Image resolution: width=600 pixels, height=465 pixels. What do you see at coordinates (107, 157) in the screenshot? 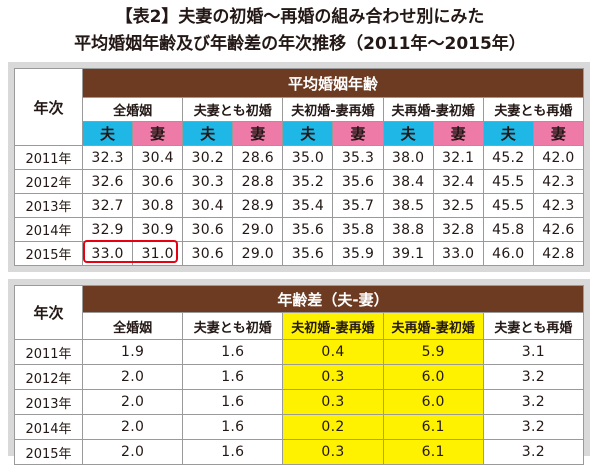
I see `value-cell: 32.3` at bounding box center [107, 157].